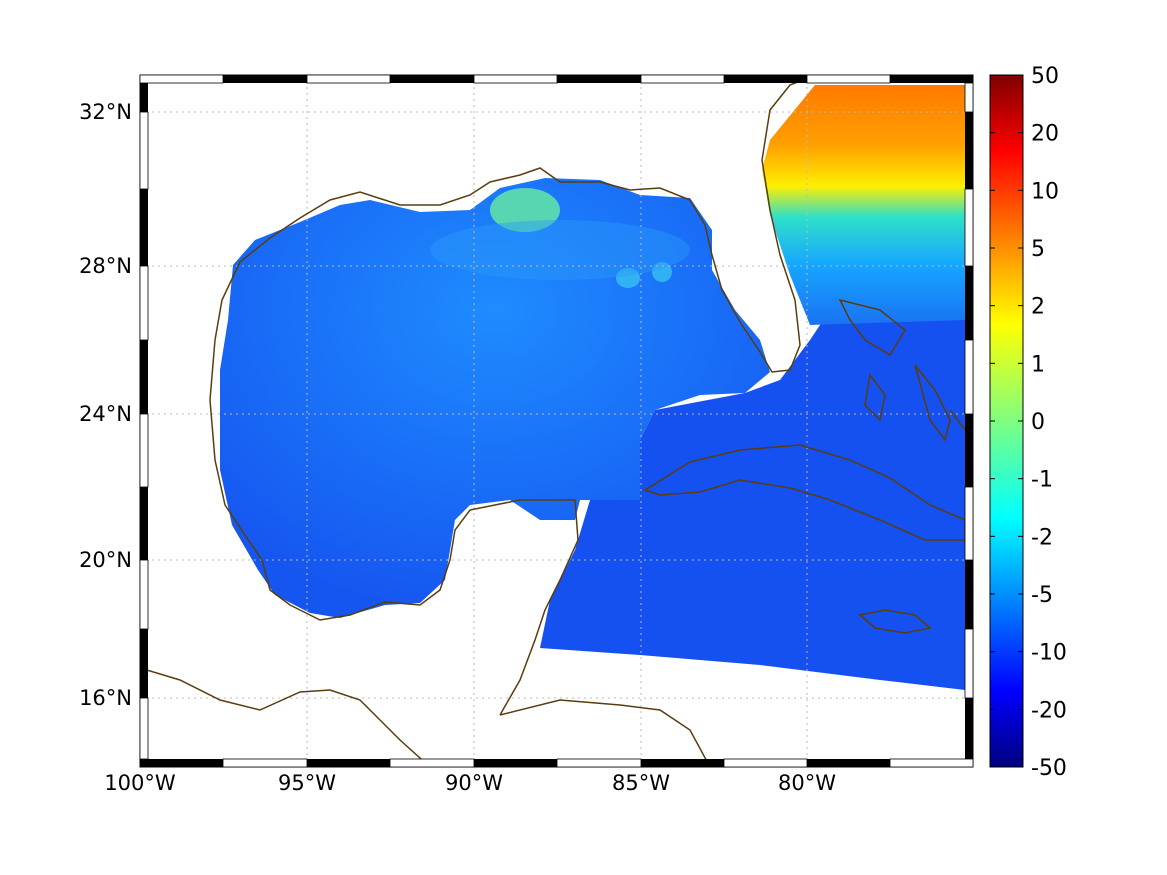  What do you see at coordinates (641, 783) in the screenshot?
I see `lon-tick-label: 85°W` at bounding box center [641, 783].